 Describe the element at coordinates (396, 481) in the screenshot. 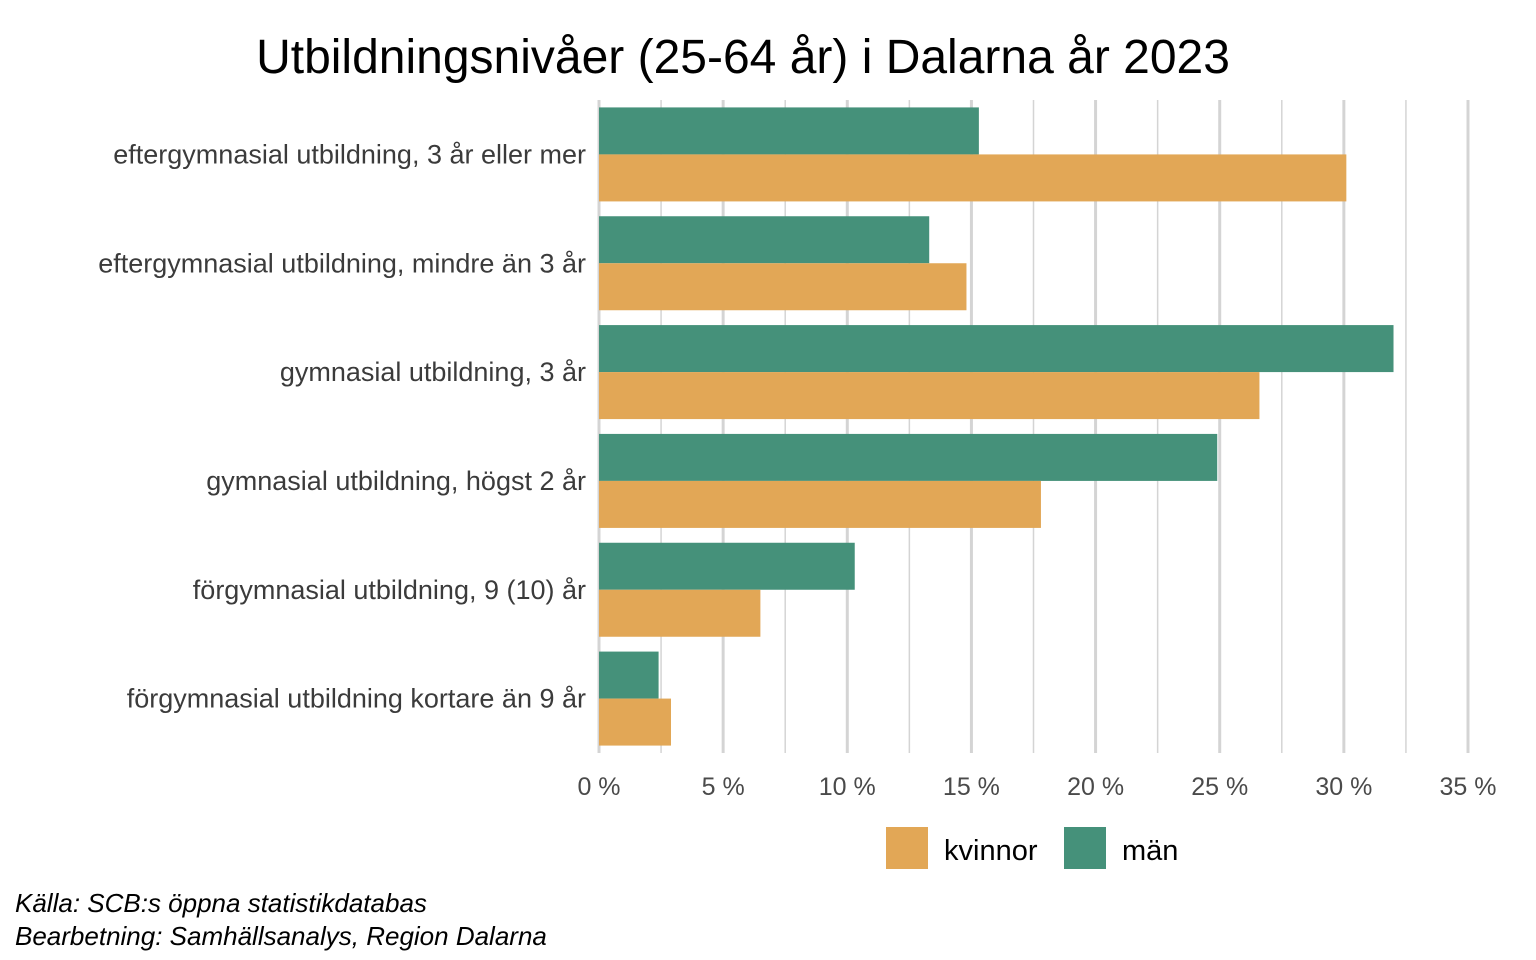

I see `category-label: gymnasial utbildning, högst 2 år` at that location.